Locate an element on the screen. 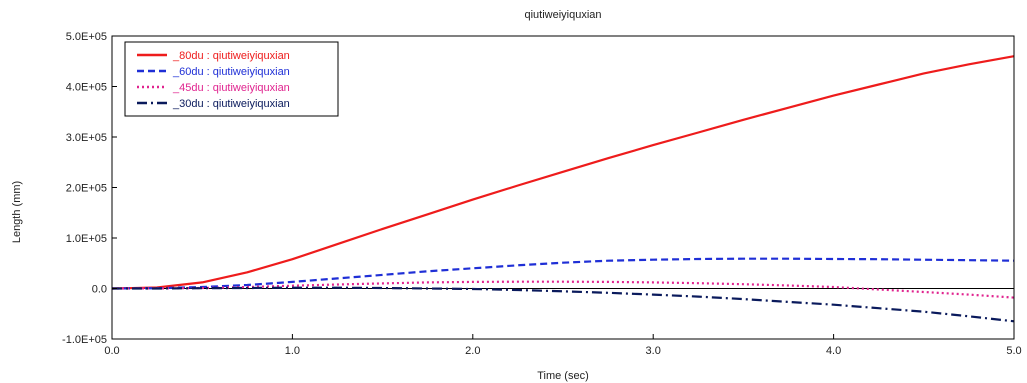 The image size is (1027, 383). x-tick-label: 1.0 is located at coordinates (292, 351).